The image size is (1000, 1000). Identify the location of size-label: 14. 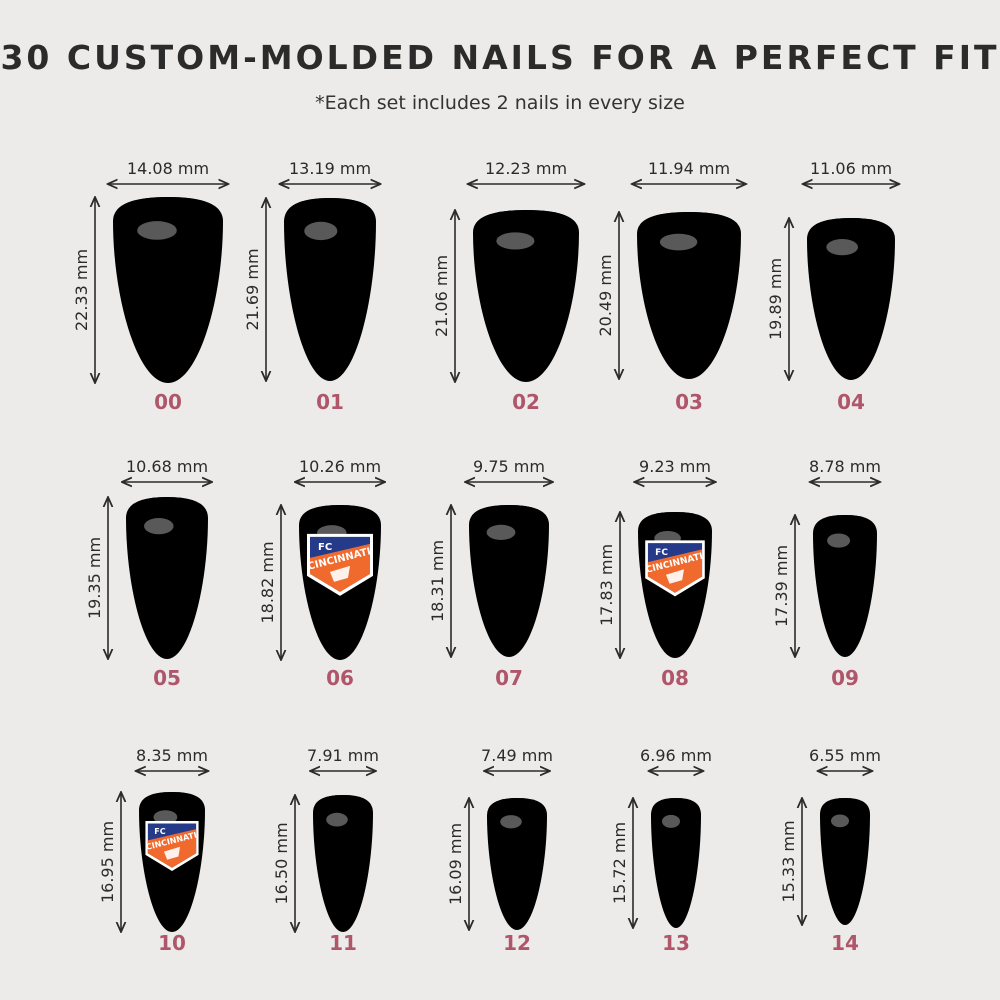
(845, 943).